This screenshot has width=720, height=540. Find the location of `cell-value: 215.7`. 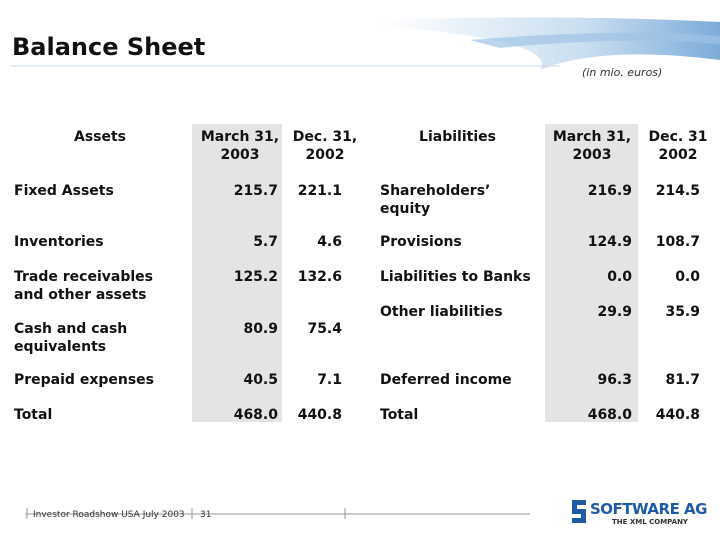

cell-value: 215.7 is located at coordinates (255, 191).